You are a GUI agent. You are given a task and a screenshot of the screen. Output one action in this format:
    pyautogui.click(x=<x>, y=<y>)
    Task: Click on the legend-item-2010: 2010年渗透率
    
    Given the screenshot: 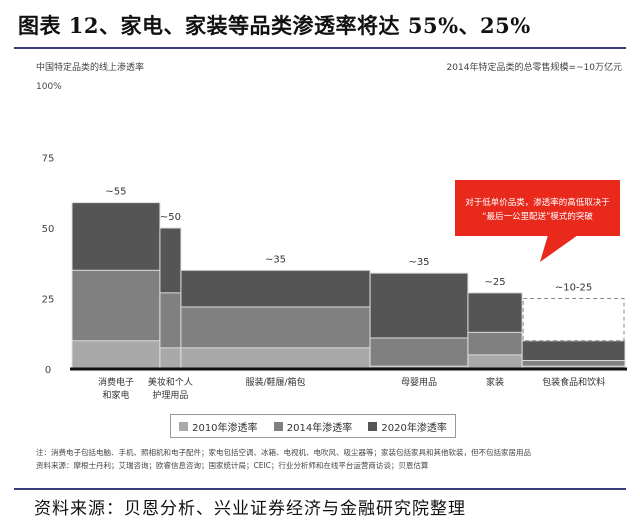 What is the action you would take?
    pyautogui.click(x=218, y=426)
    